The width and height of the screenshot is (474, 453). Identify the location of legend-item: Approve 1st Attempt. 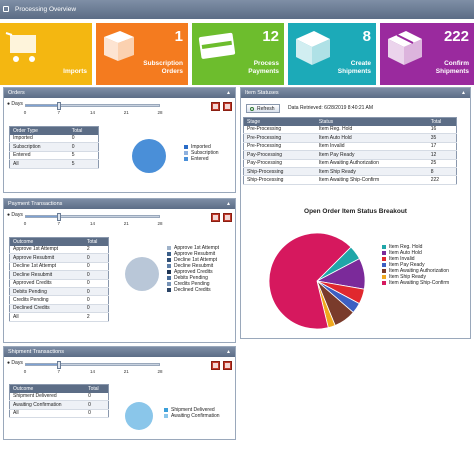
(193, 248).